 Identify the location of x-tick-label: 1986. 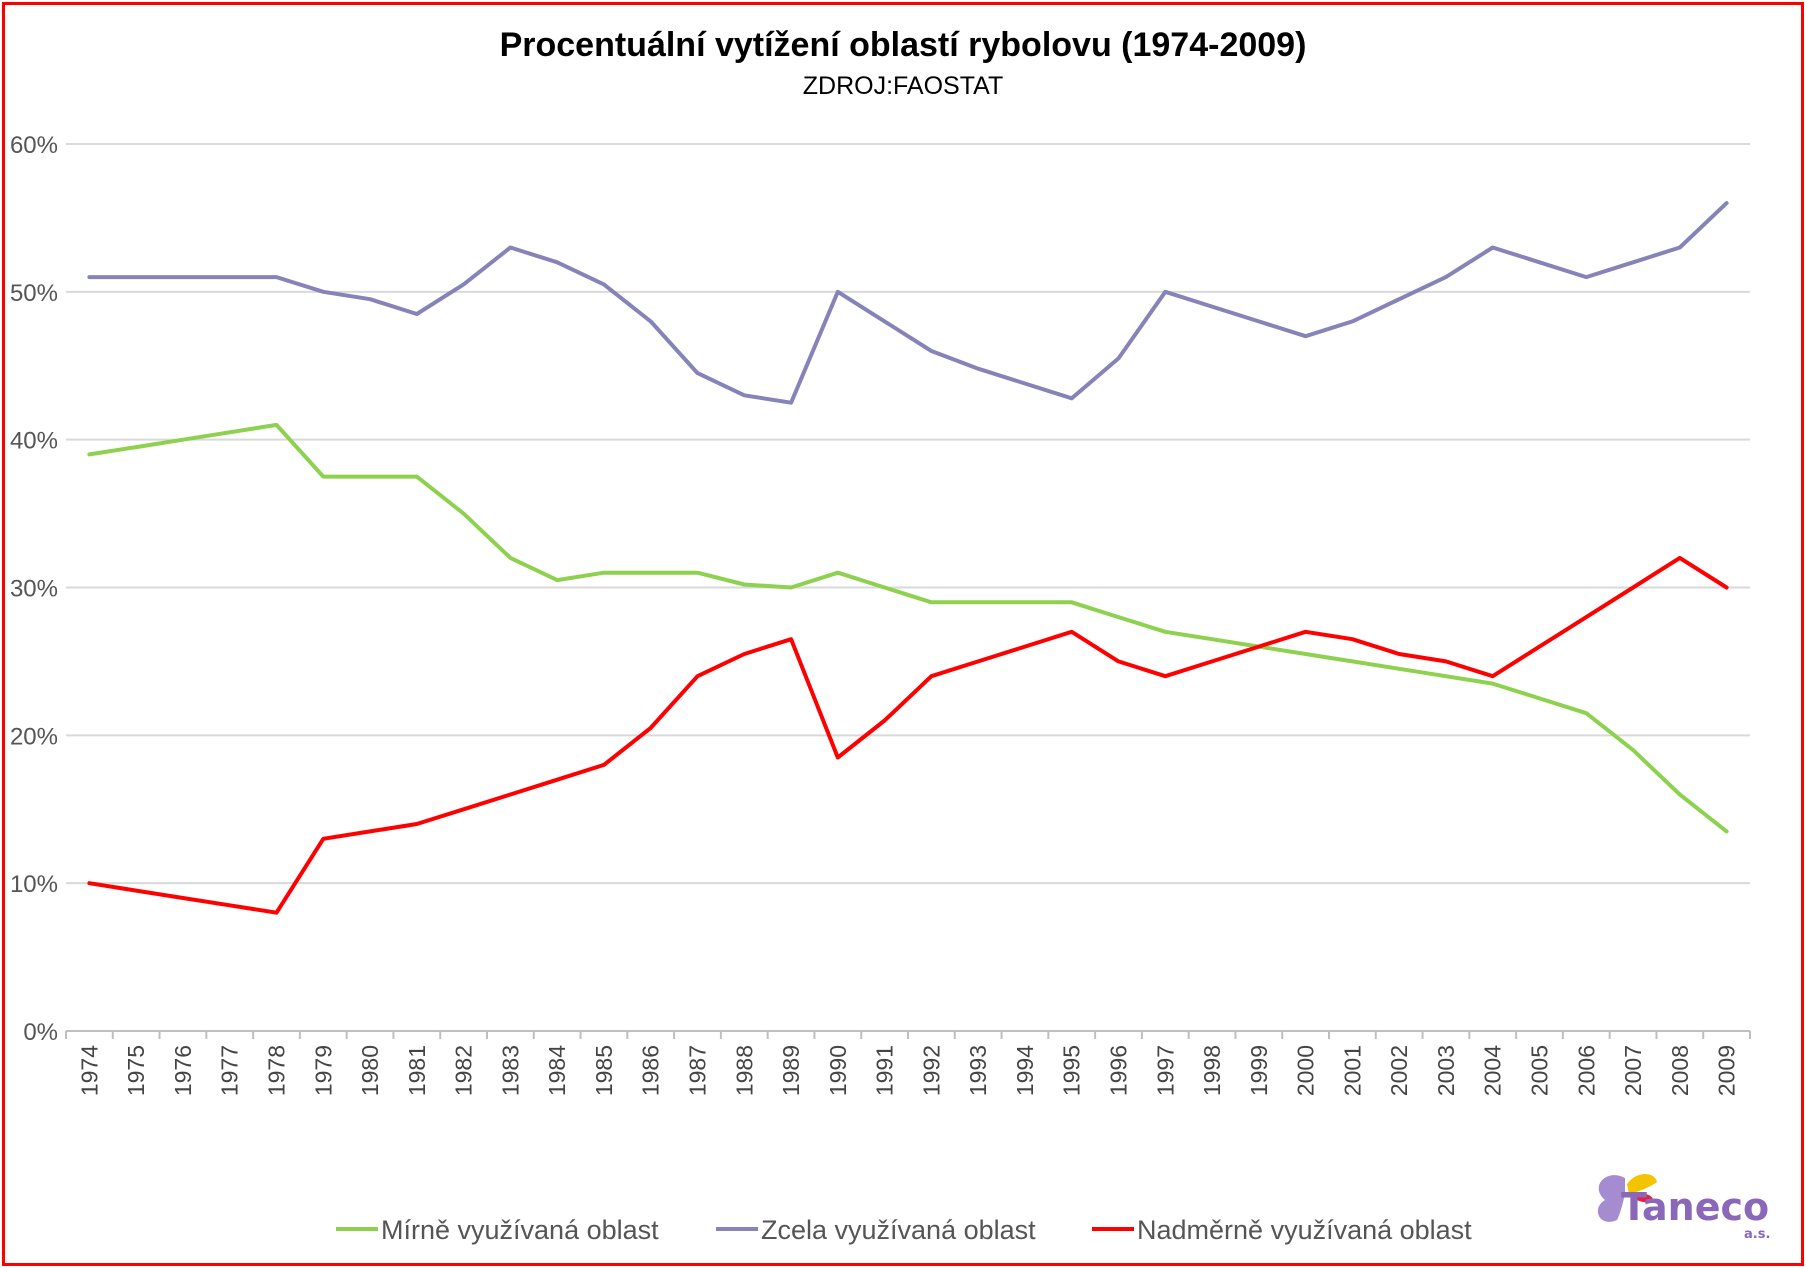
(651, 1070).